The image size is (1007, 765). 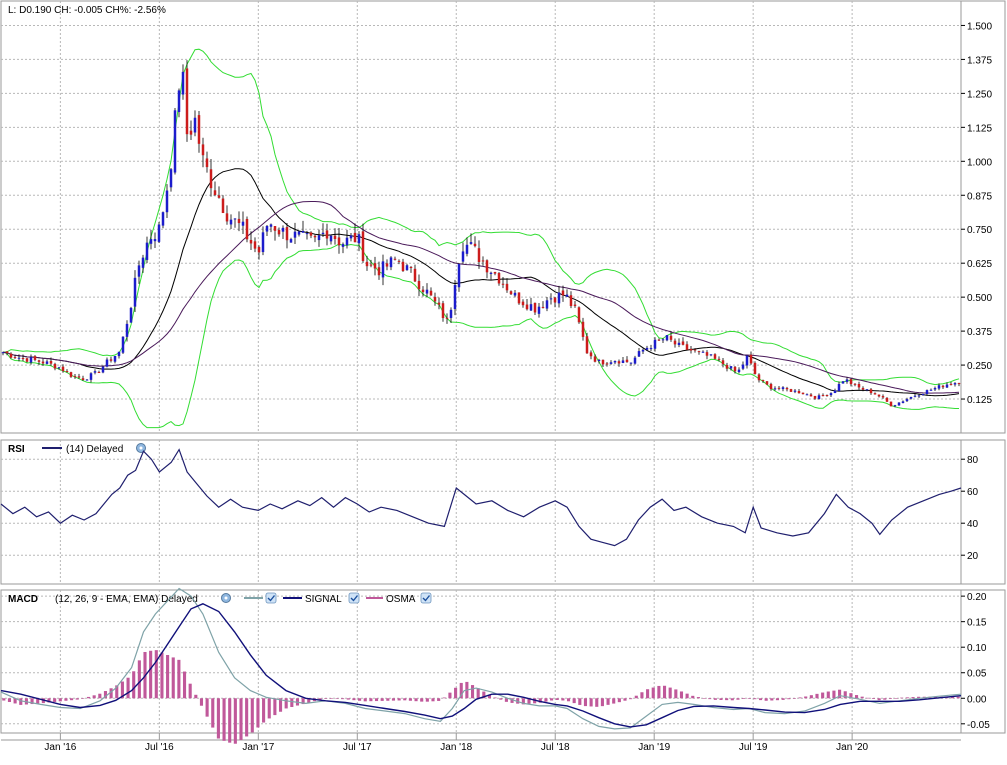 I want to click on macd-y-tick-label: 0.10, so click(x=977, y=648).